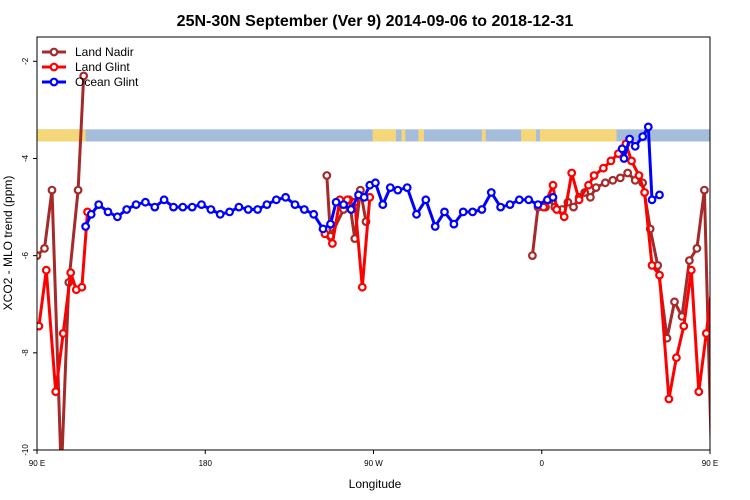 This screenshot has width=750, height=500. Describe the element at coordinates (25, 450) in the screenshot. I see `y-tick-label: -10` at that location.